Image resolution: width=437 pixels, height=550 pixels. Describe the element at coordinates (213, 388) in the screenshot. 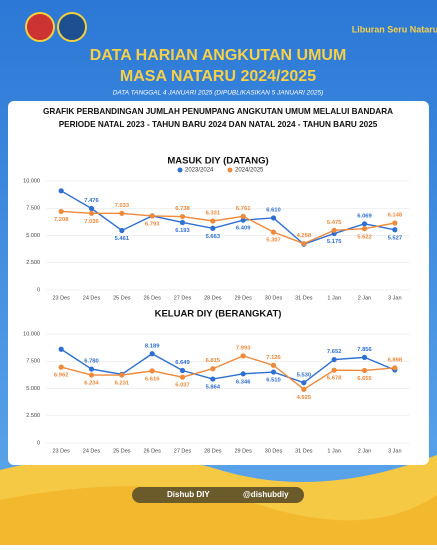

I see `data-label: 5.864` at that location.